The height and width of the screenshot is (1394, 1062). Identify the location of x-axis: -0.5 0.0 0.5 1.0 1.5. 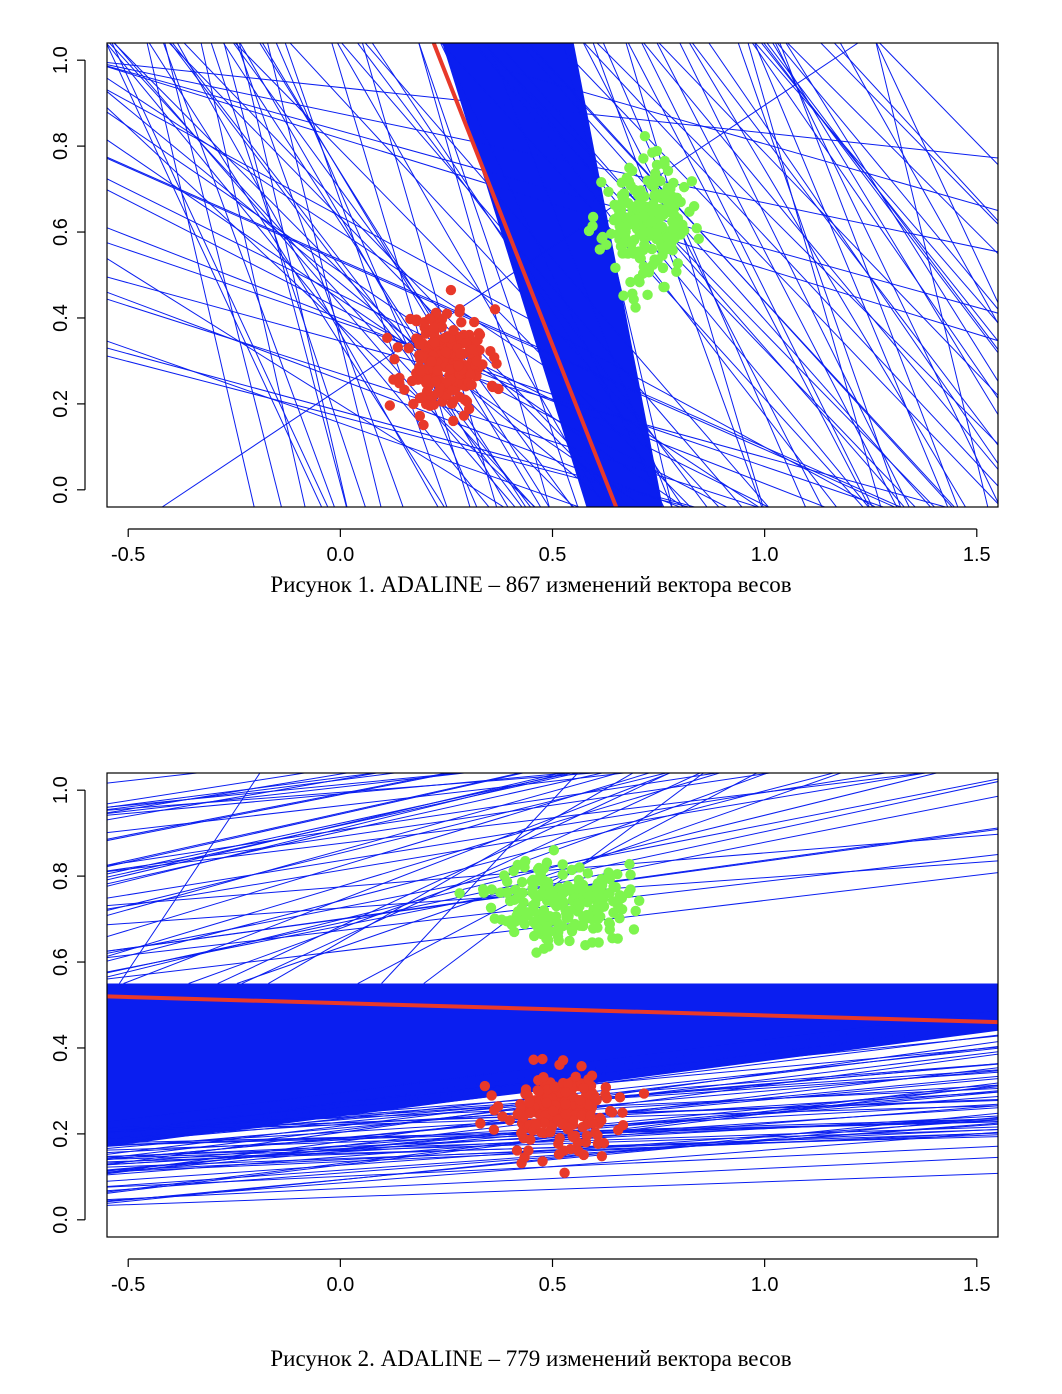
(551, 547).